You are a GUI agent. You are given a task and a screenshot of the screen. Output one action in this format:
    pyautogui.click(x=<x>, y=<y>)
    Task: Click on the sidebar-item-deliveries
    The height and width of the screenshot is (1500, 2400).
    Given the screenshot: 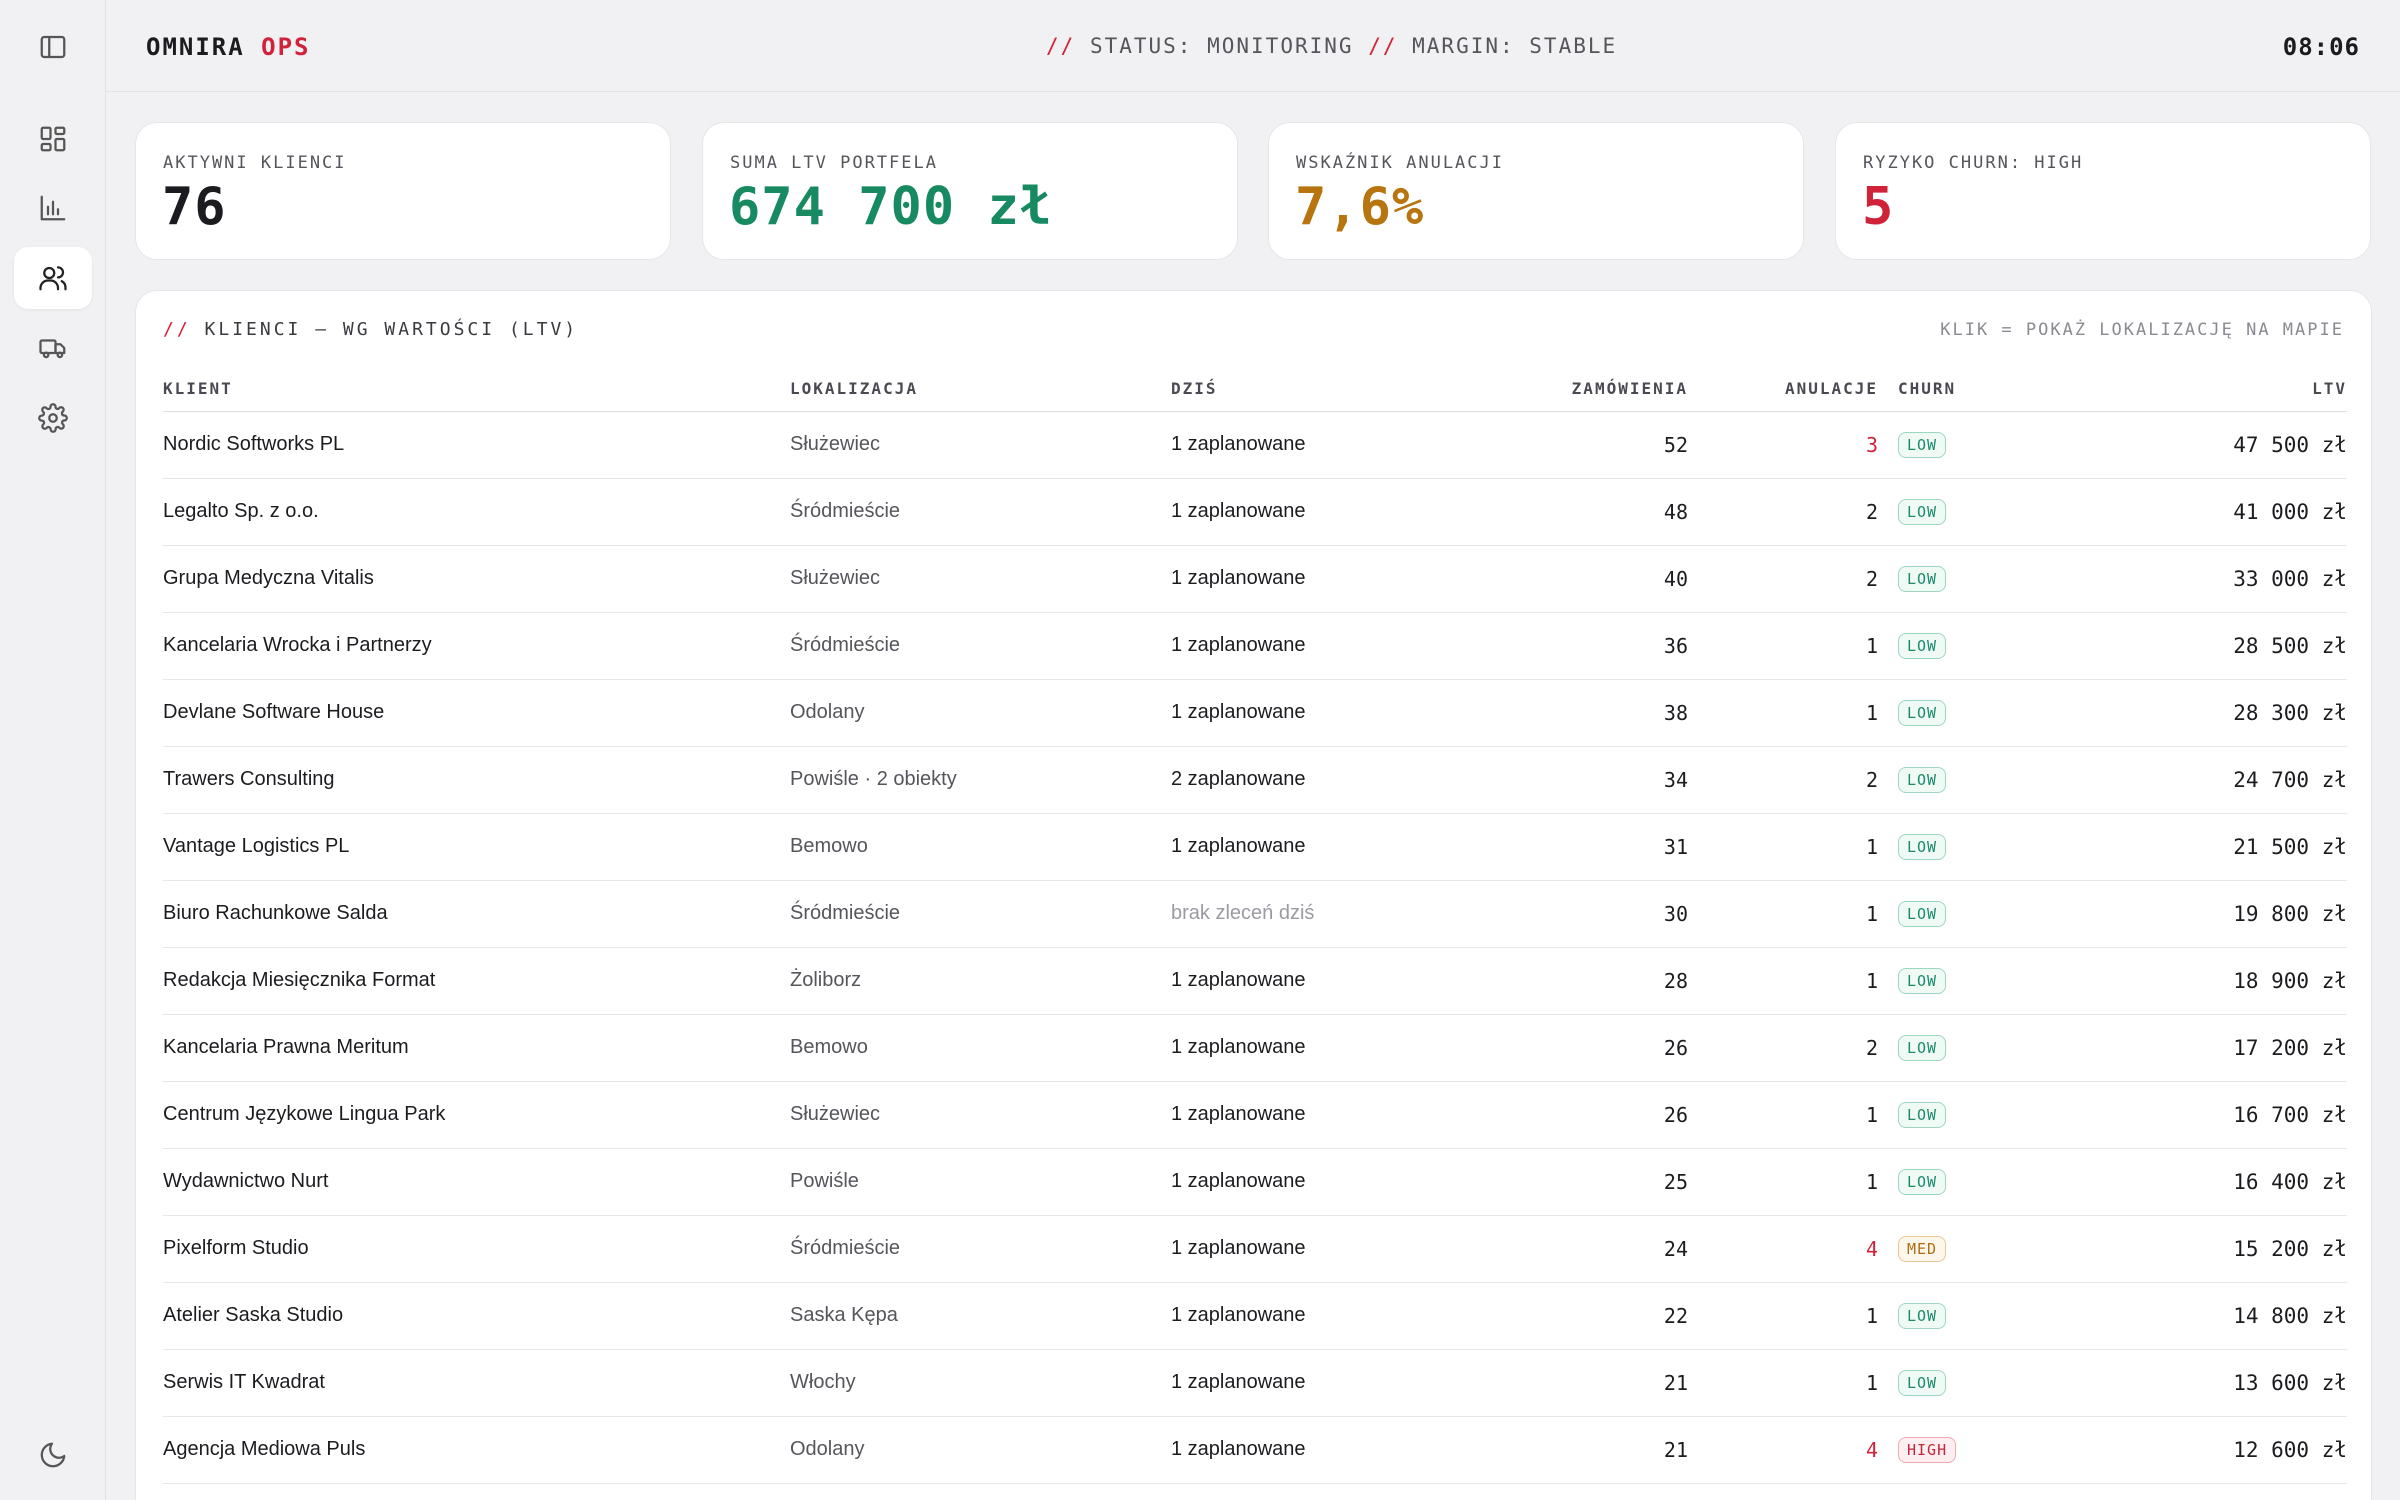 What is the action you would take?
    pyautogui.click(x=53, y=348)
    